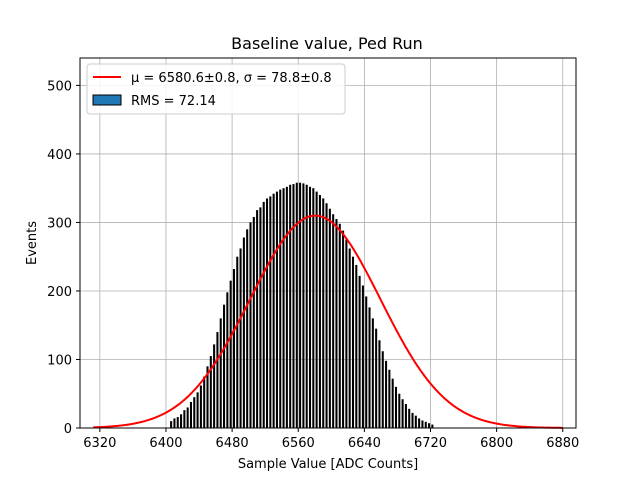  What do you see at coordinates (59, 155) in the screenshot?
I see `y-tick-label: 400` at bounding box center [59, 155].